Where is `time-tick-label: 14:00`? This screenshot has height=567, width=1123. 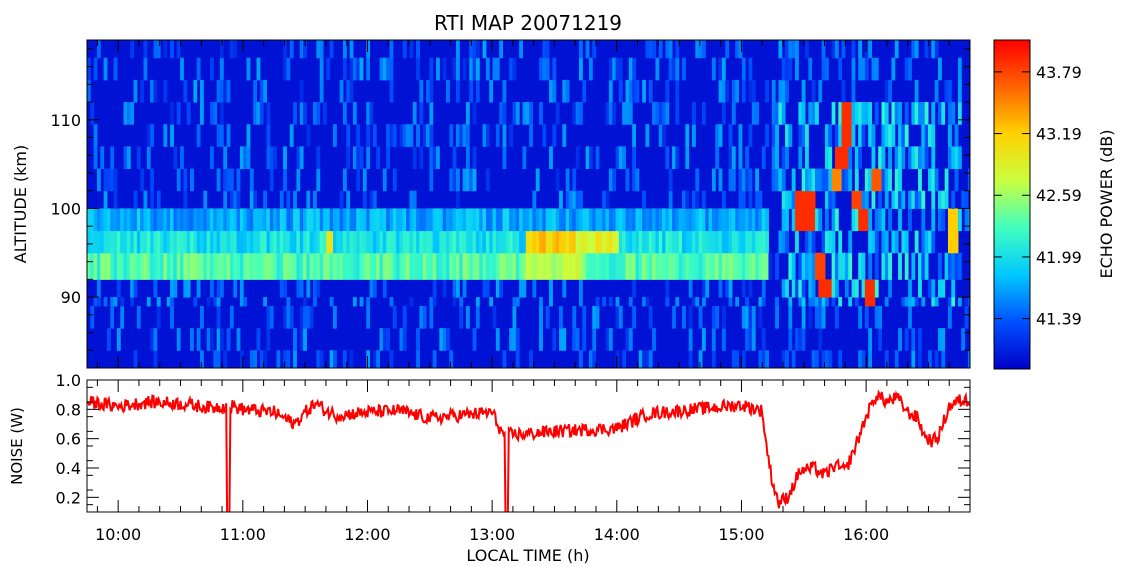 time-tick-label: 14:00 is located at coordinates (617, 534).